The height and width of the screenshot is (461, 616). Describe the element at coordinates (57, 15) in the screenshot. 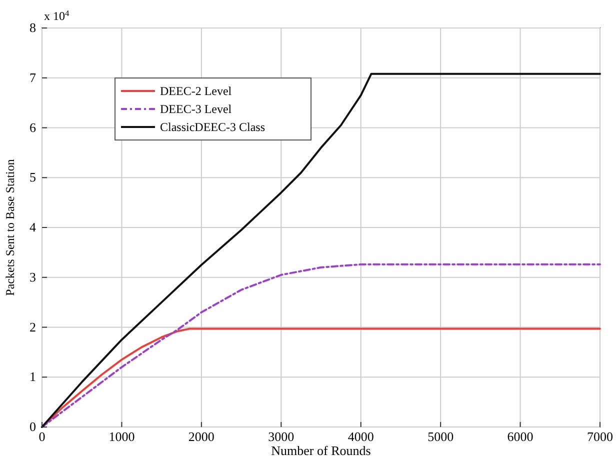

I see `text: x 10$^{4}$` at that location.